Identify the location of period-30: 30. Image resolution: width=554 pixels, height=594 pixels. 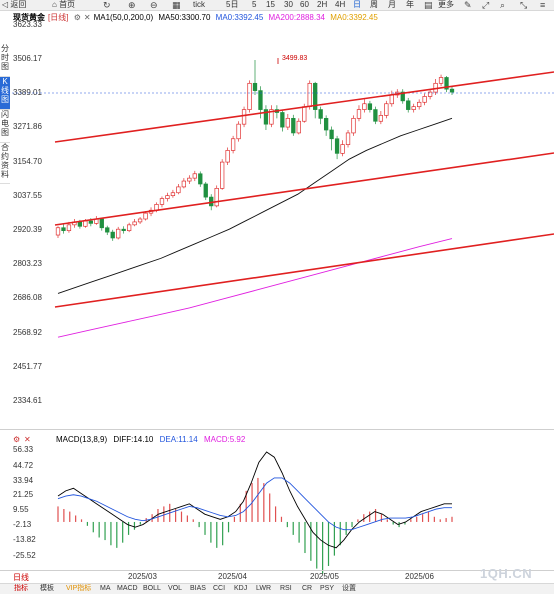
(288, 4).